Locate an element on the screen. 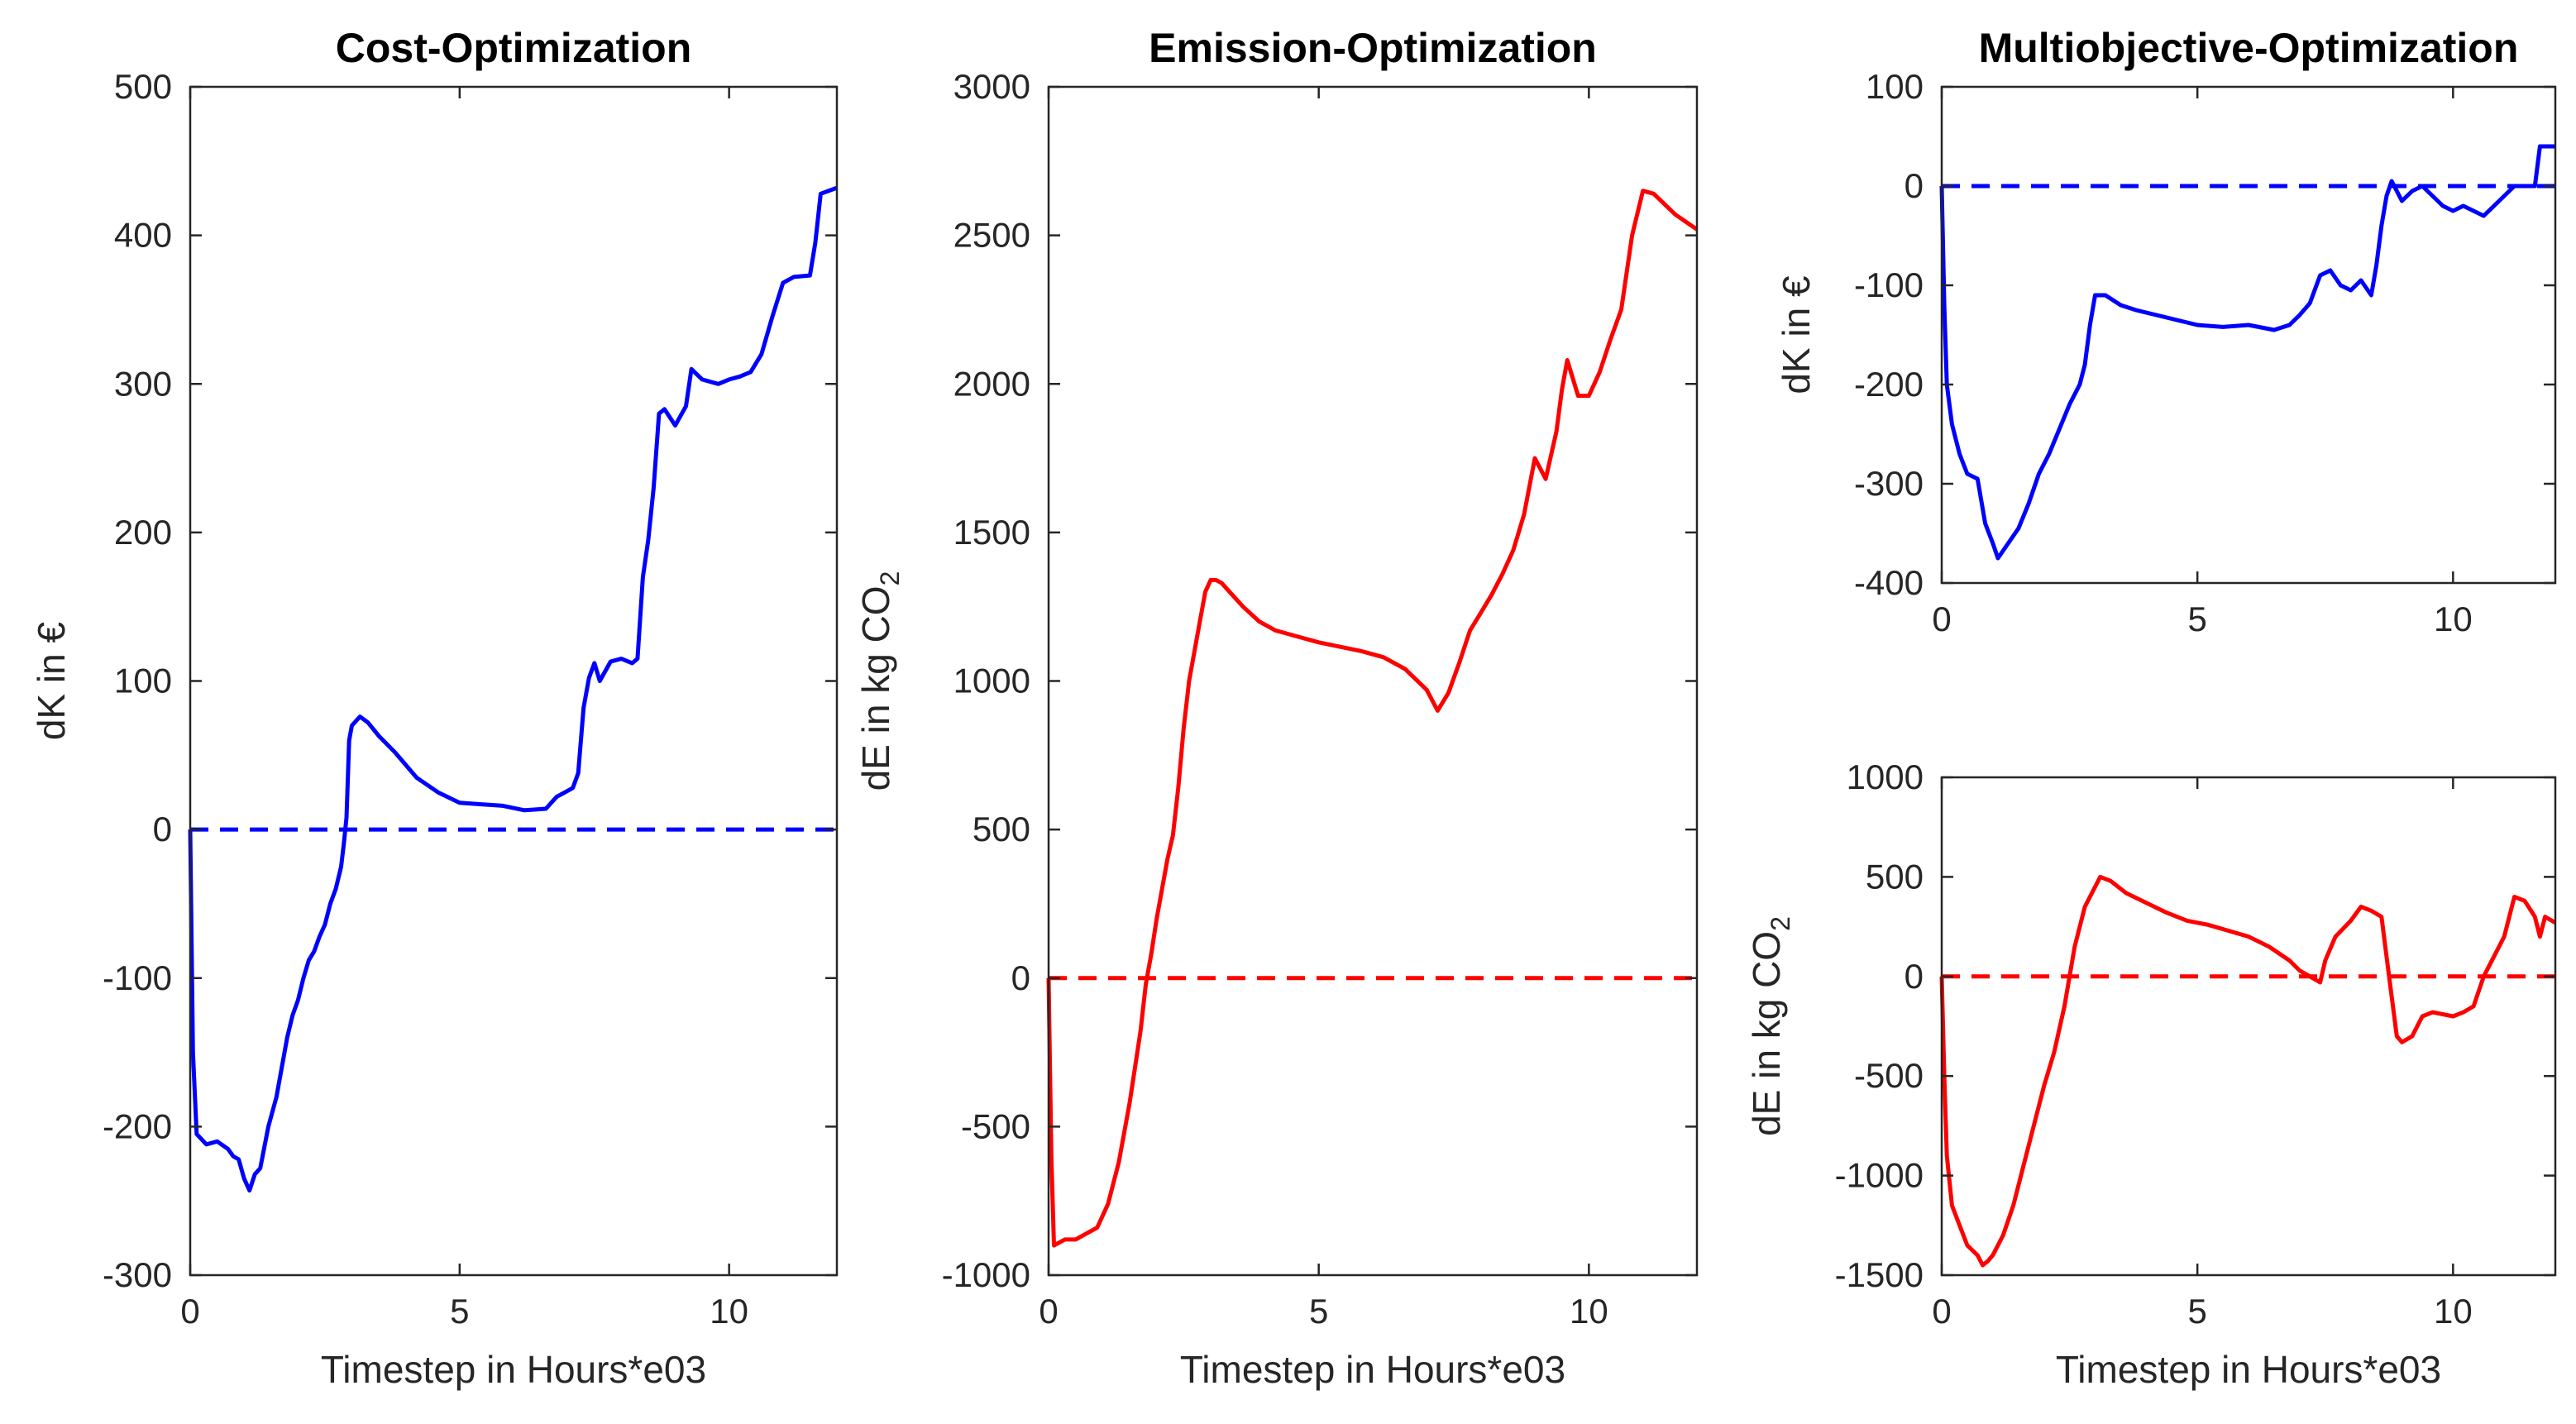 Image resolution: width=2576 pixels, height=1424 pixels. y-tick-label: 1500 is located at coordinates (991, 532).